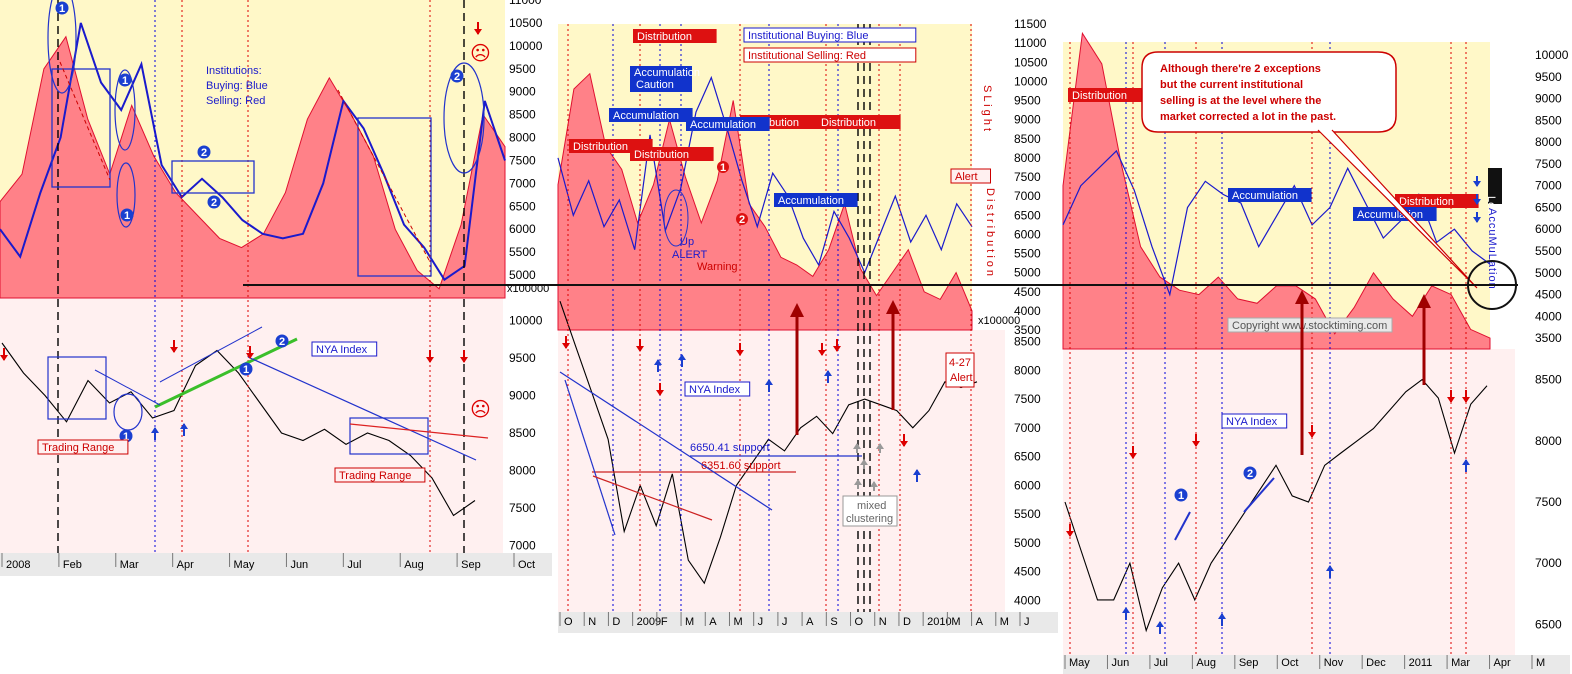  What do you see at coordinates (966, 177) in the screenshot?
I see `alert-label: Alert` at bounding box center [966, 177].